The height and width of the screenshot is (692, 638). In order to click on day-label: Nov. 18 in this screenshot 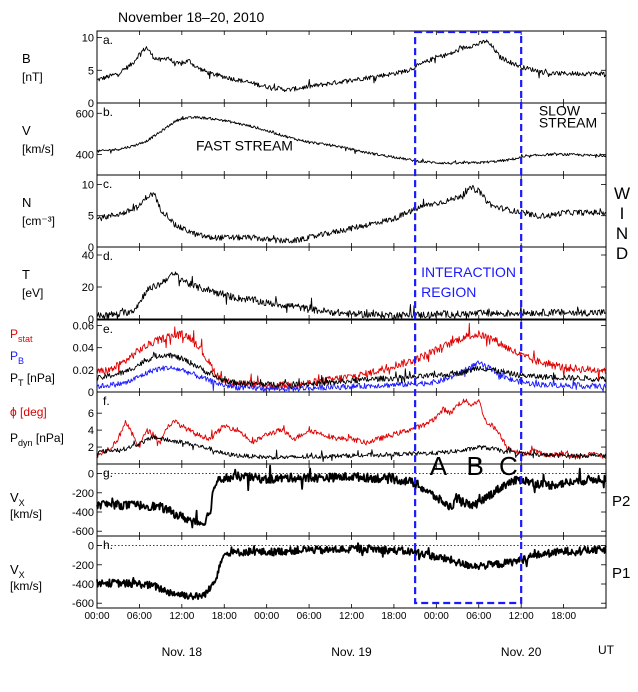, I will do `click(182, 652)`.